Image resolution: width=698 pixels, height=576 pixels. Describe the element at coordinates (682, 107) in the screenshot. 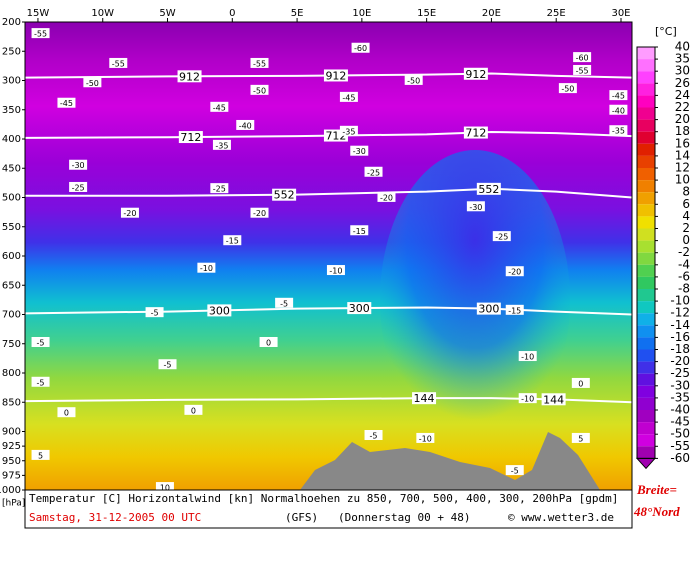

I see `colorbar-label: 22` at that location.